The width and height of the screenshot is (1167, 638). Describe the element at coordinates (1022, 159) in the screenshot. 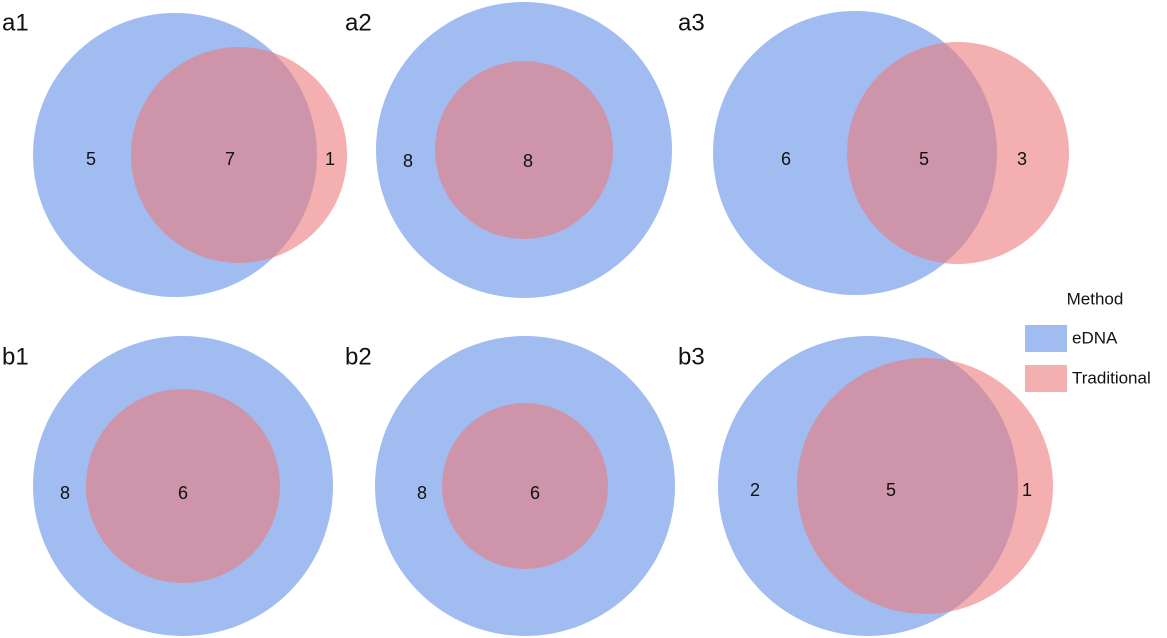

I see `region-count: 3` at that location.